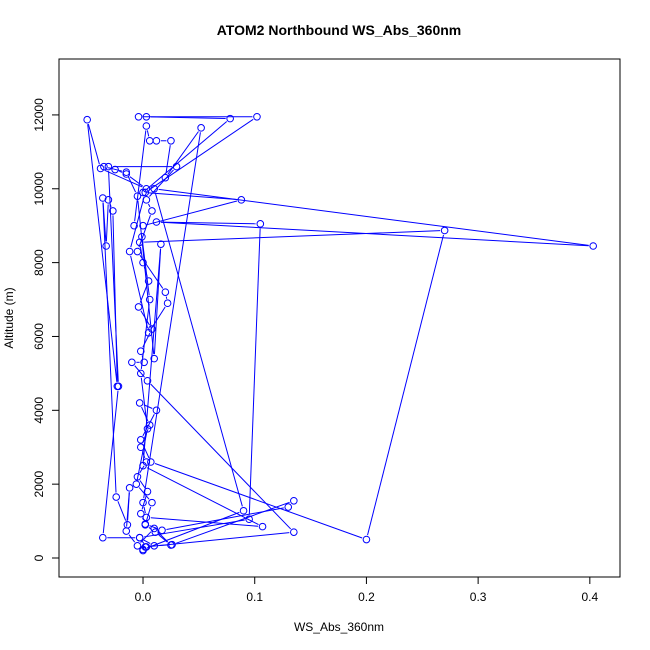 The width and height of the screenshot is (650, 650). What do you see at coordinates (39, 336) in the screenshot?
I see `y-tick-label: 6000` at bounding box center [39, 336].